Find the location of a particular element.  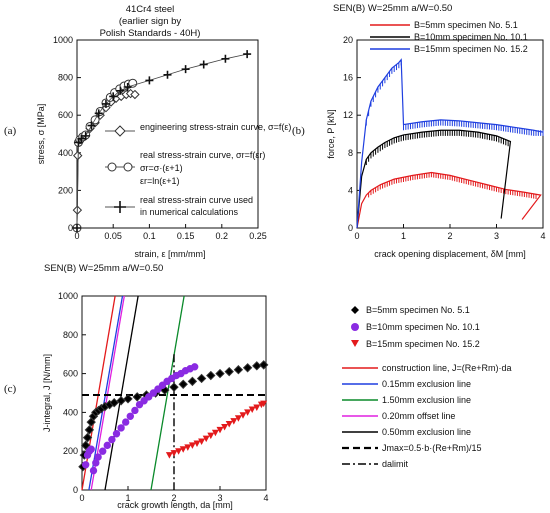

chart-a-marks is located at coordinates (162, 141).